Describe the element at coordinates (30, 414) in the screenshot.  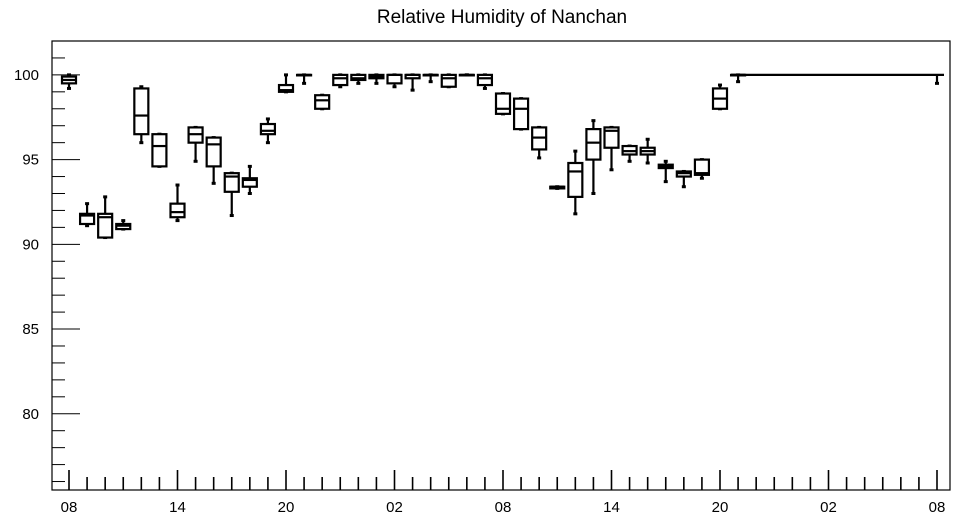
I see `y-tick-label: 80` at that location.